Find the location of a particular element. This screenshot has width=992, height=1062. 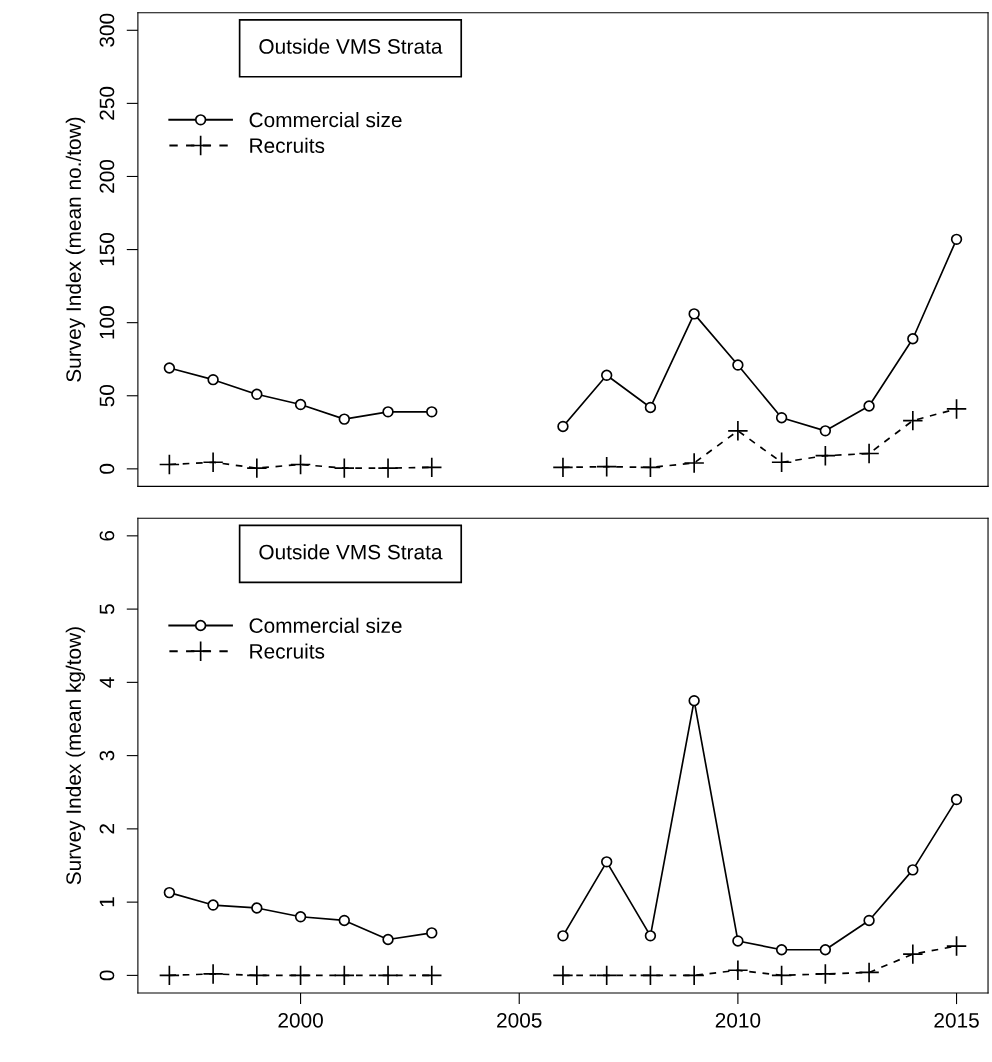

y-tick-label: 50 is located at coordinates (107, 395).